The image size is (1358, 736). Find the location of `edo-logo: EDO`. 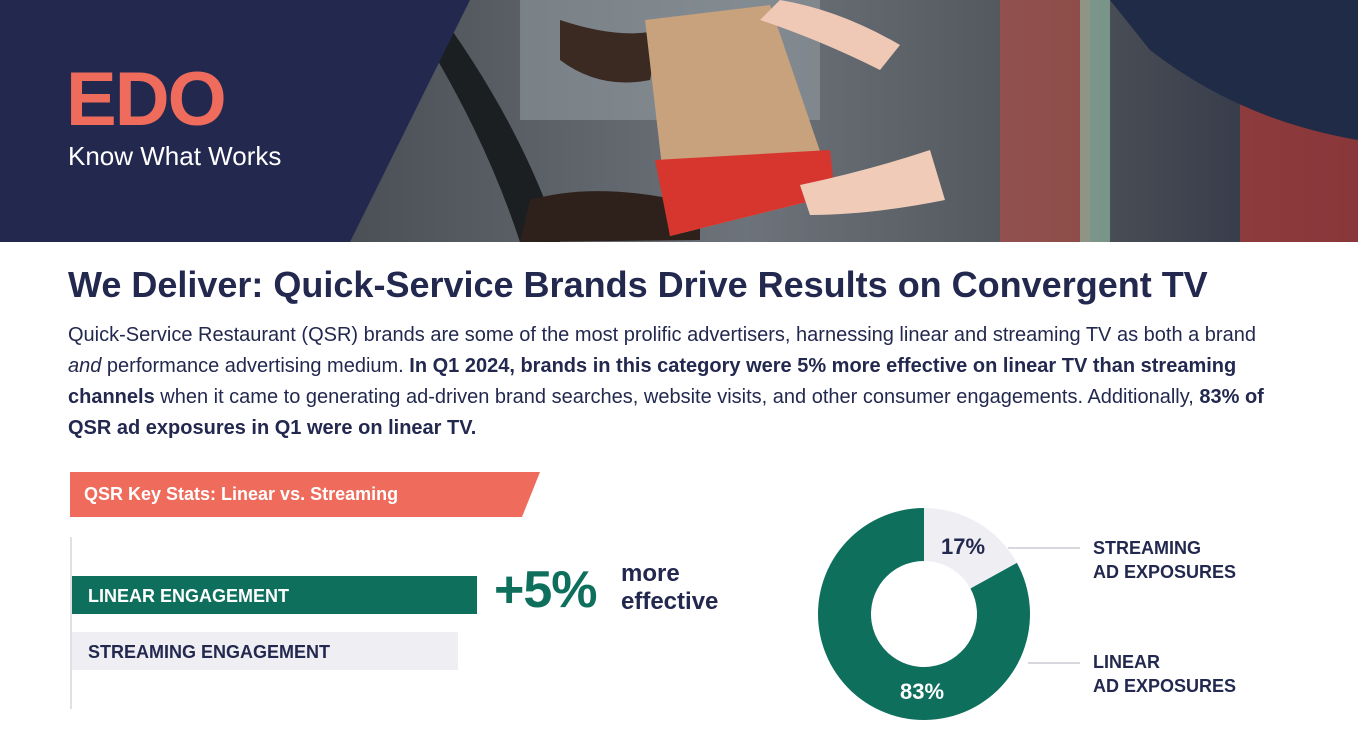

edo-logo: EDO is located at coordinates (146, 99).